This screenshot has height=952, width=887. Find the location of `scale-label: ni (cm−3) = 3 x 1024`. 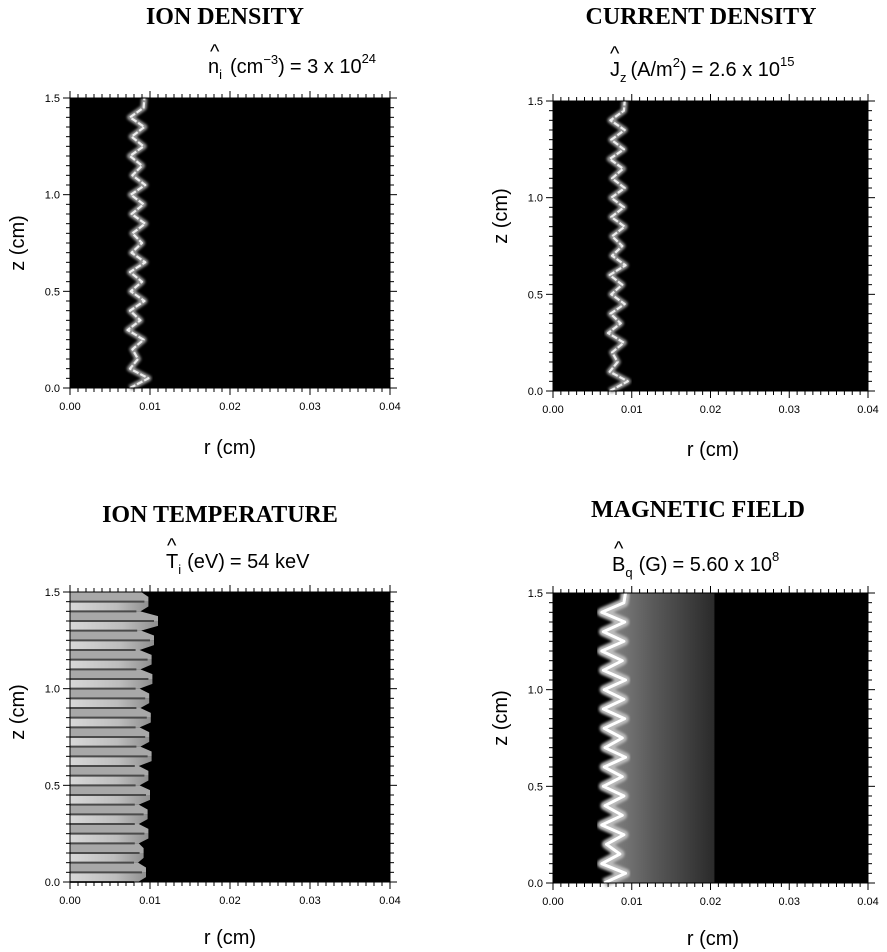

scale-label: ni (cm−3) = 3 x 1024 is located at coordinates (292, 66).